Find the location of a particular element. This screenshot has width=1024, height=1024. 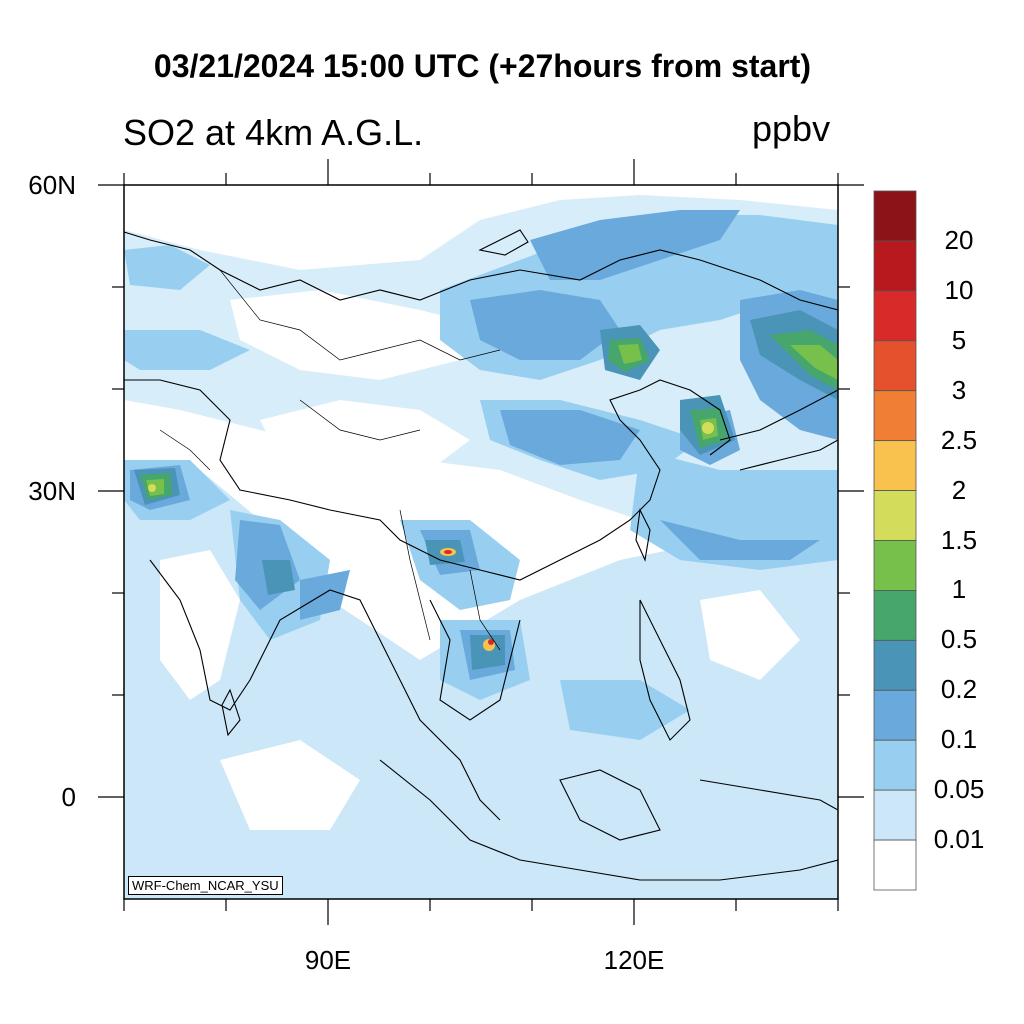

colorbar-tick-label: 0.5 is located at coordinates (959, 639).